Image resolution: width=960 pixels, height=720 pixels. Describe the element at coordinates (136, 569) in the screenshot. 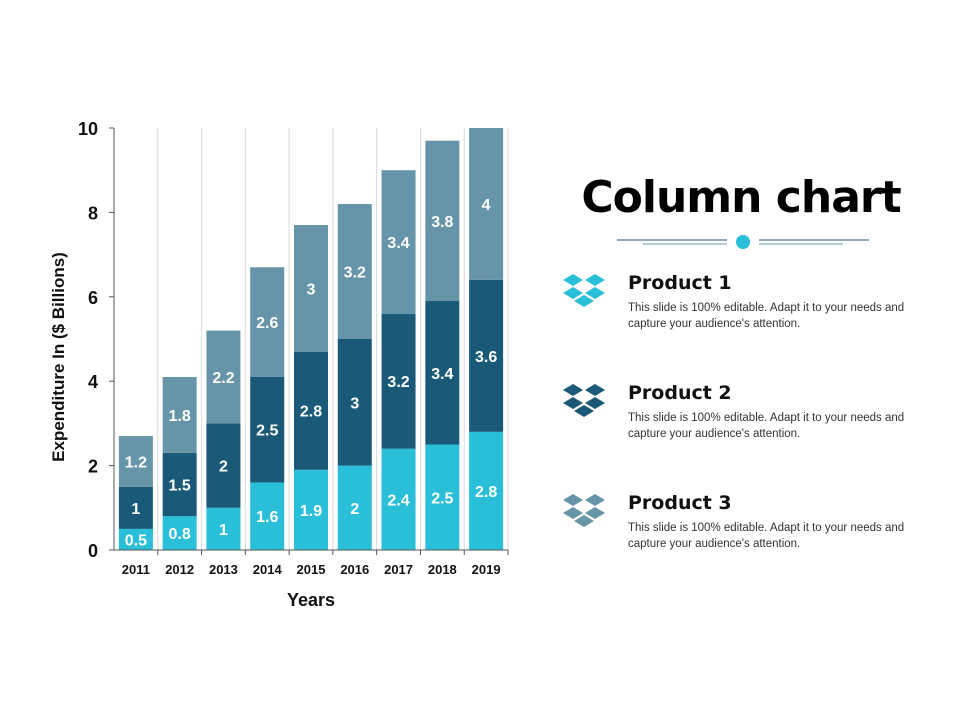

I see `x-tick-label: 2011` at that location.